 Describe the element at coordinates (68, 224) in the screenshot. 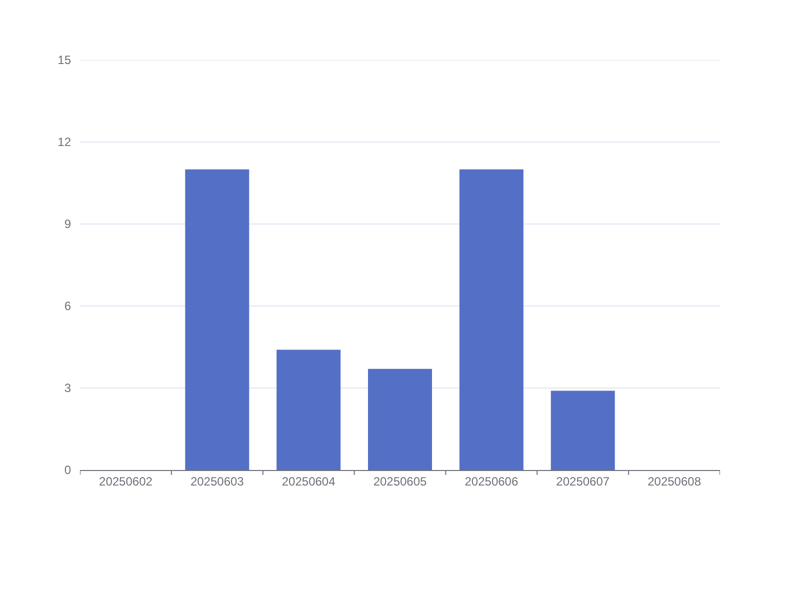

I see `y-tick-label: 9` at that location.